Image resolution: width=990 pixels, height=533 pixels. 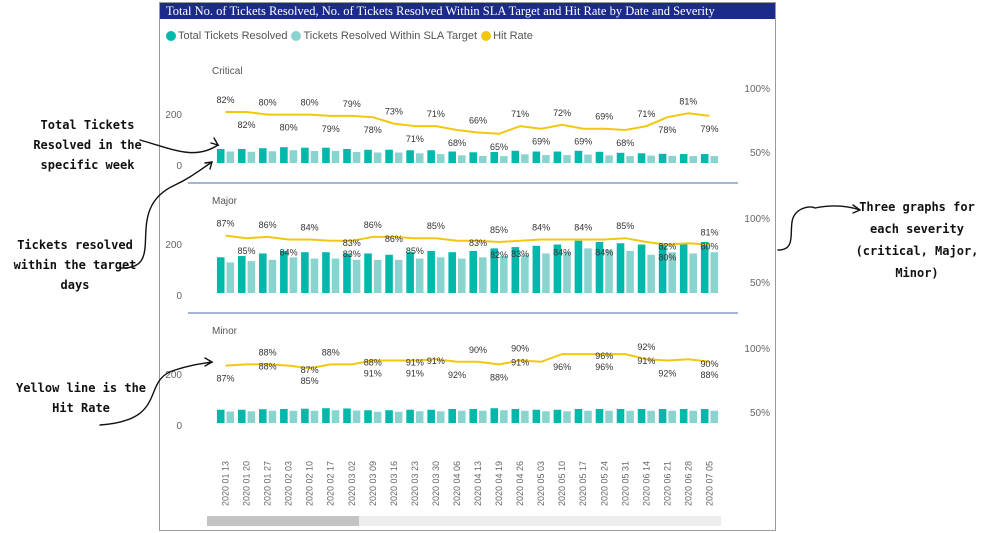 I want to click on hit-rate-label: 78%, so click(x=373, y=130).